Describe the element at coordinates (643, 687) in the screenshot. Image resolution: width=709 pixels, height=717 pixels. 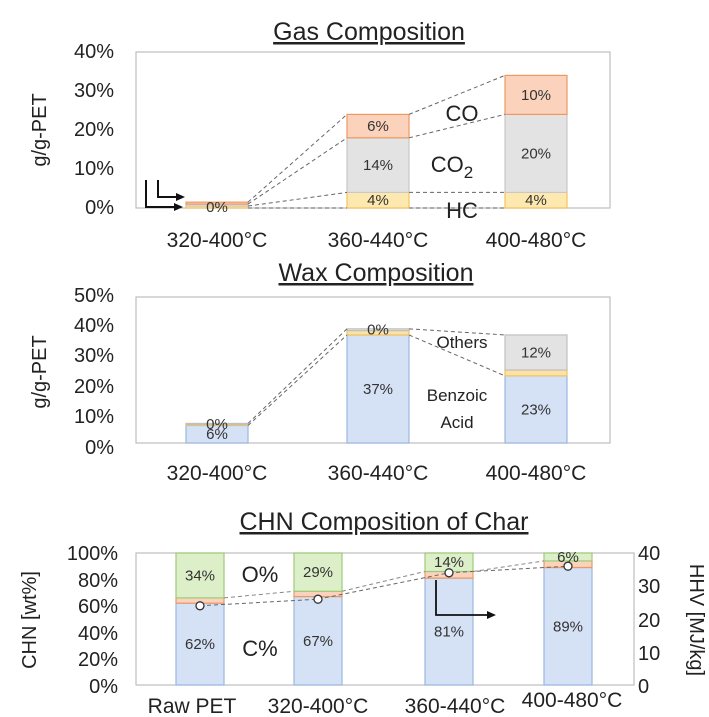
I see `chn-ytick-right: 0` at that location.